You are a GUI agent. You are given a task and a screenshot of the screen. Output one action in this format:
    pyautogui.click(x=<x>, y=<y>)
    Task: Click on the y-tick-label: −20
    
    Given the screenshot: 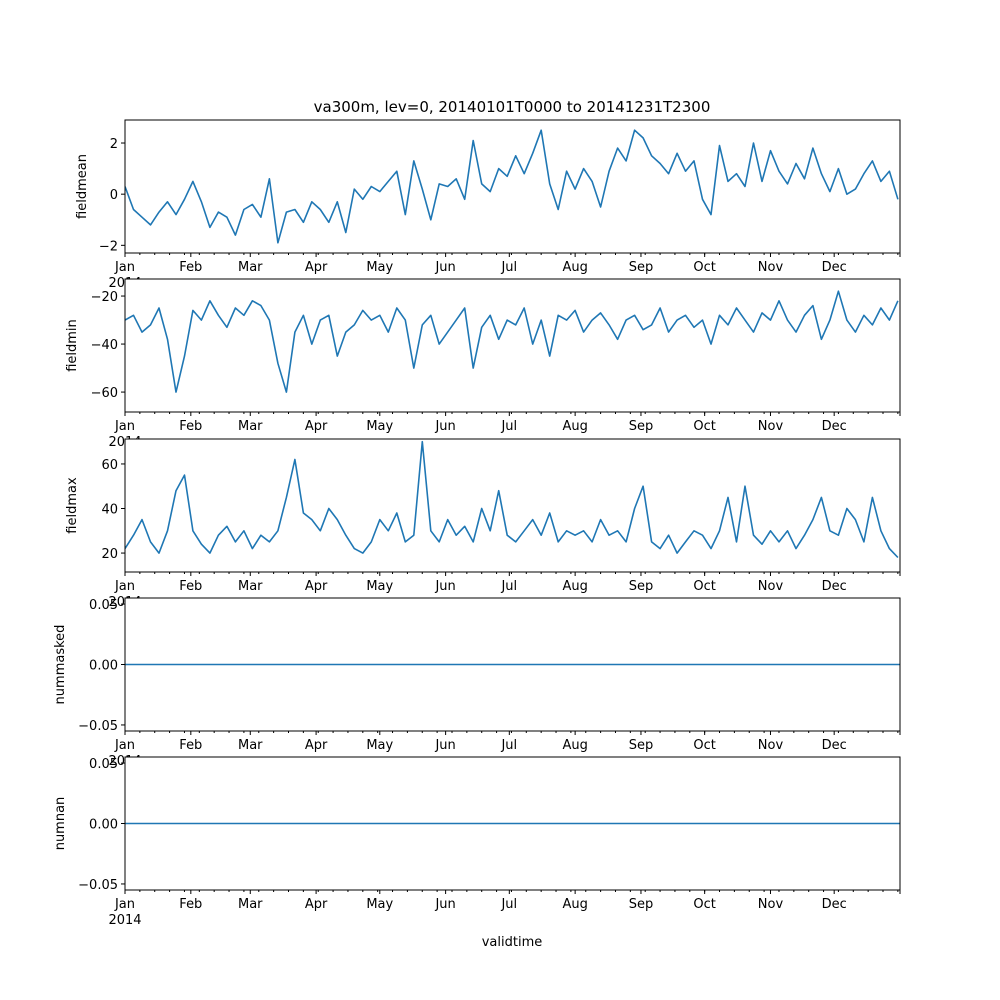 What is the action you would take?
    pyautogui.click(x=104, y=297)
    